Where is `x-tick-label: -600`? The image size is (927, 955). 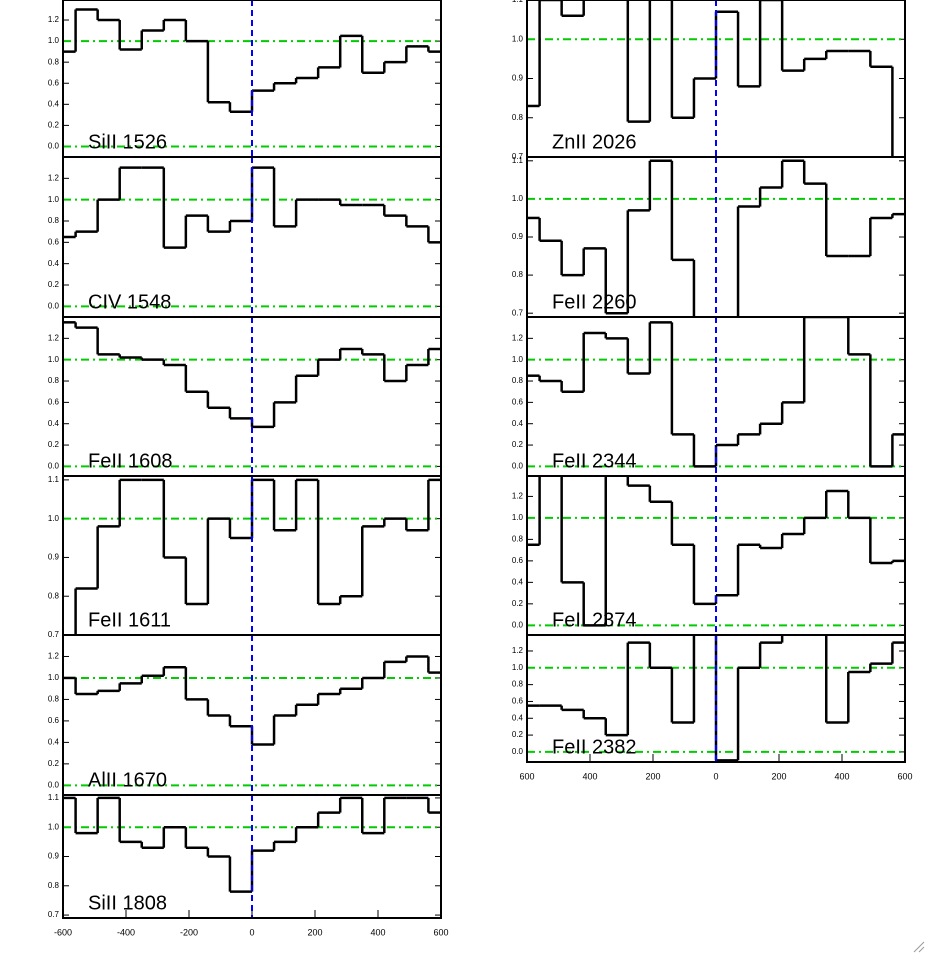
x-tick-label: -600 is located at coordinates (63, 932).